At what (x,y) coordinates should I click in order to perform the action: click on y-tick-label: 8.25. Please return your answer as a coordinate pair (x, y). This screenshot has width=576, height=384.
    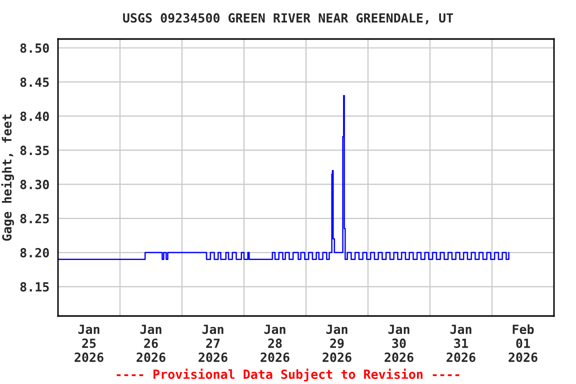
    Looking at the image, I should click on (34, 219).